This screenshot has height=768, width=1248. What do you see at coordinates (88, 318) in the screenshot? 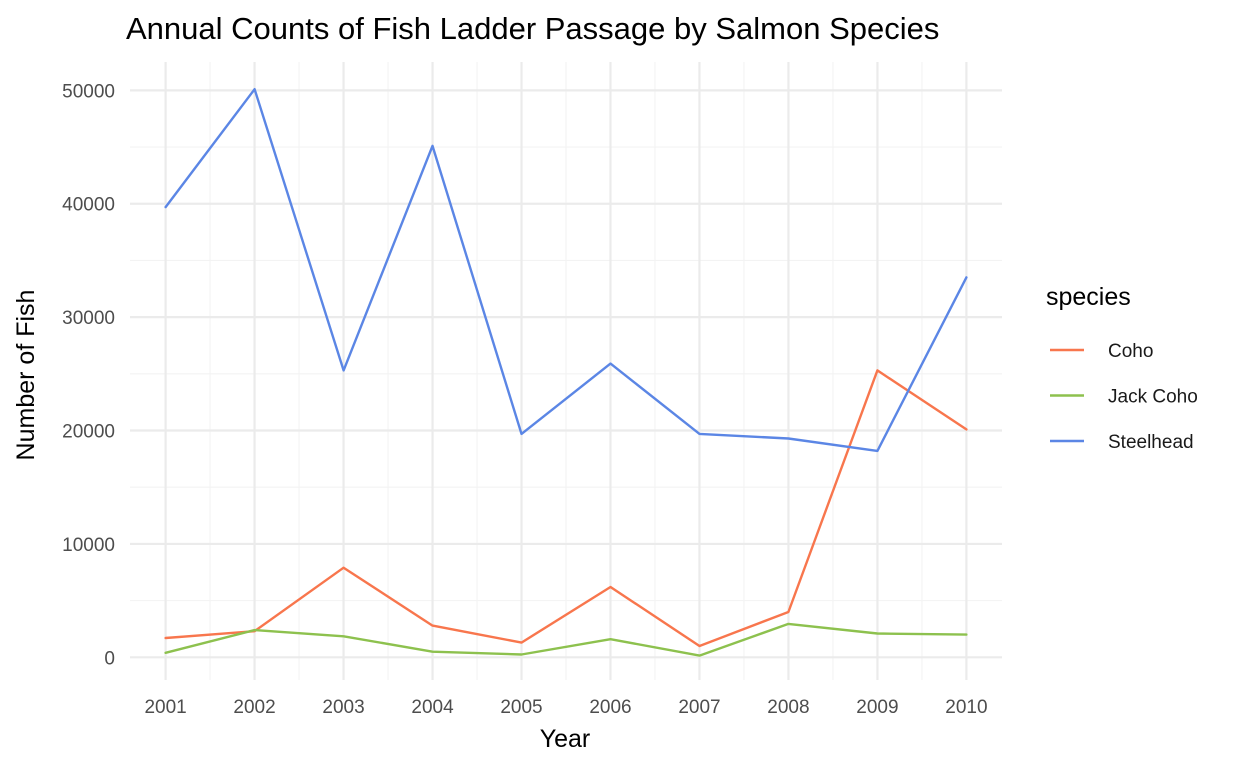
I see `y-tick-label: 30000` at bounding box center [88, 318].